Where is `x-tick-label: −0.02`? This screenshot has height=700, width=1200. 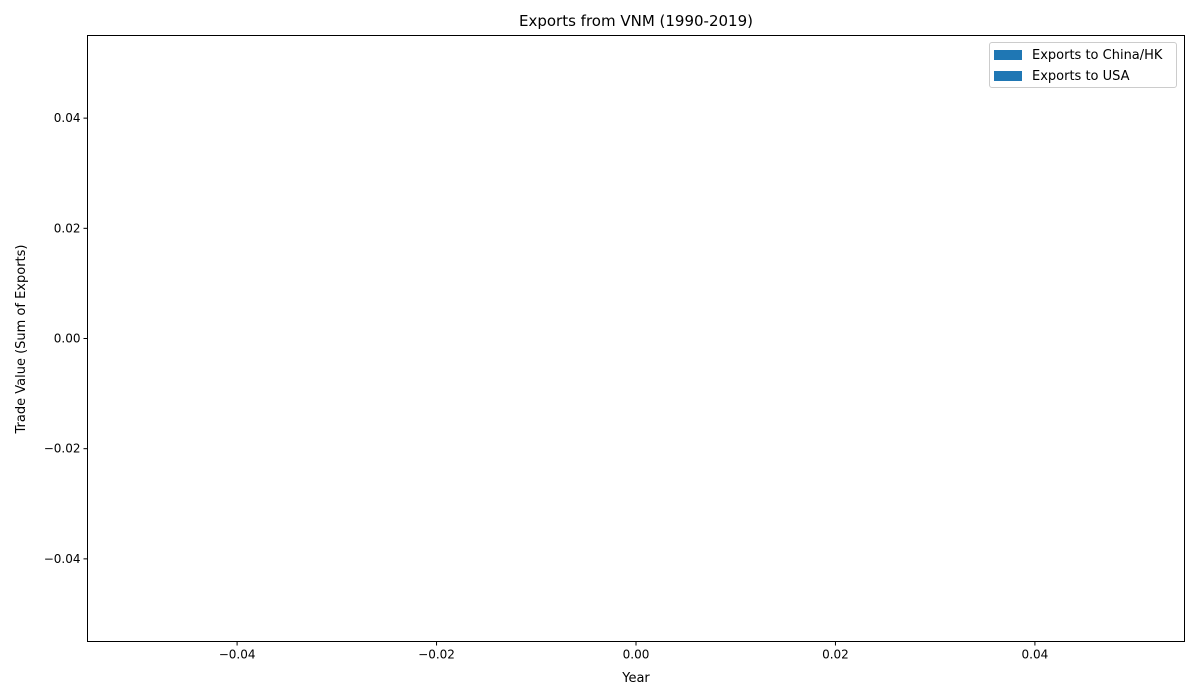 x-tick-label: −0.02 is located at coordinates (436, 655).